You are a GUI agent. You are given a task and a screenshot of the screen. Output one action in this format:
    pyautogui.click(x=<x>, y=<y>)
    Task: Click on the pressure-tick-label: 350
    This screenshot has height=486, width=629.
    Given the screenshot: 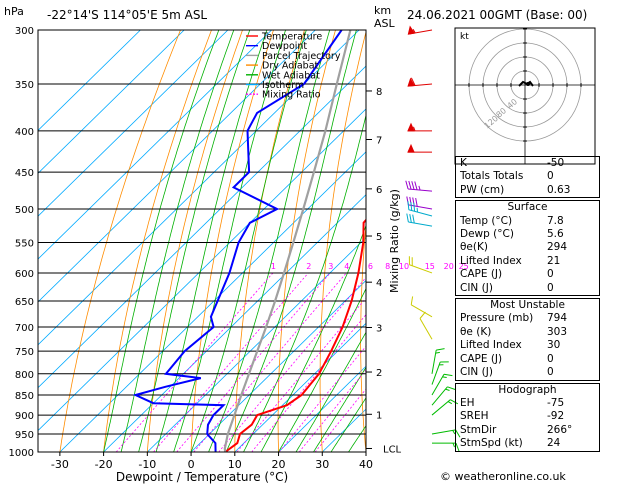 What is the action you would take?
    pyautogui.click(x=24, y=85)
    